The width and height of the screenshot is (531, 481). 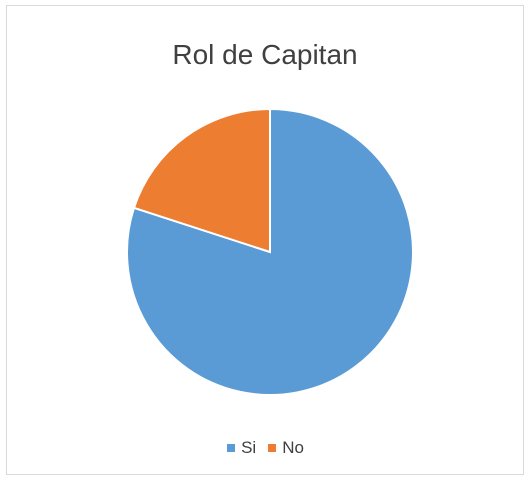 I want to click on legend-item-si: Si, so click(x=241, y=448).